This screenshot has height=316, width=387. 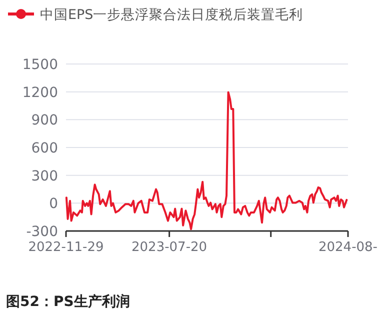 What do you see at coordinates (44, 120) in the screenshot?
I see `y-tick-label: 900` at bounding box center [44, 120].